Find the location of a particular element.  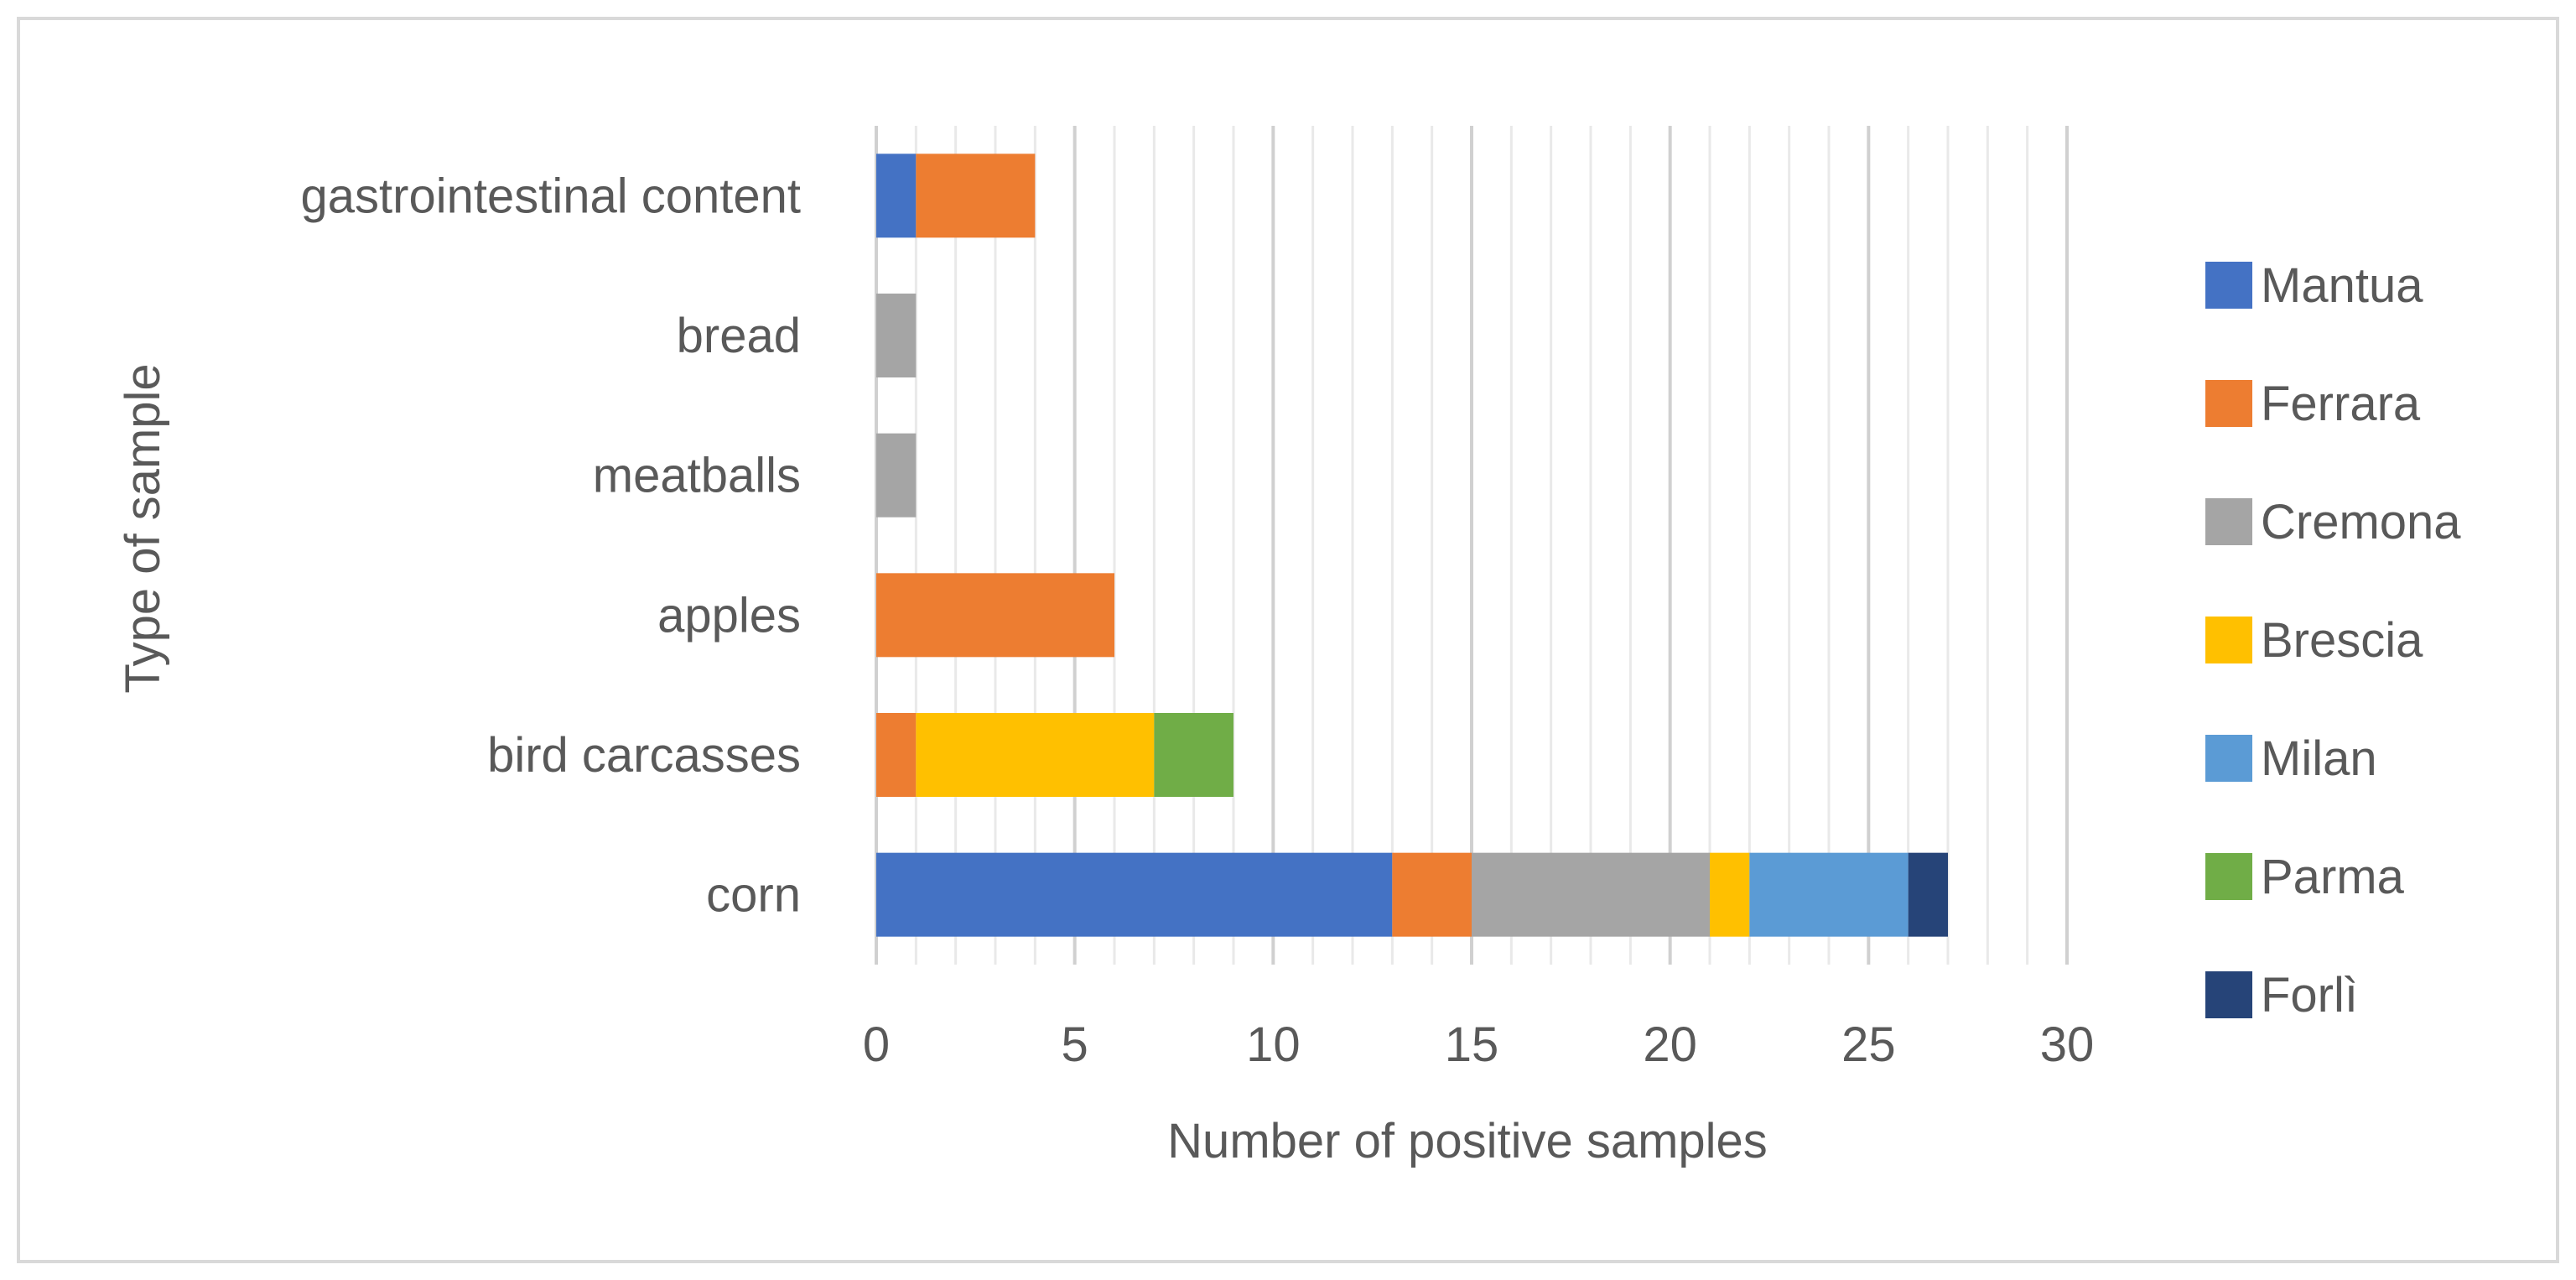

x-tick-label: 15 is located at coordinates (1472, 1044).